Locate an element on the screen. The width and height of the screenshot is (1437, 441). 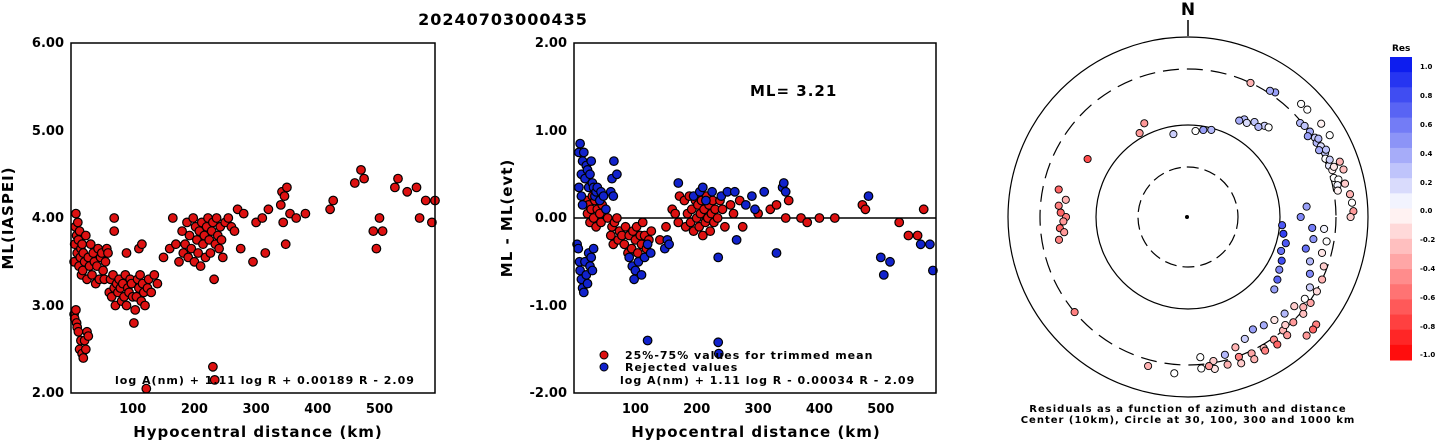
left-xlabel: Hypocentral distance (km) is located at coordinates (258, 432).